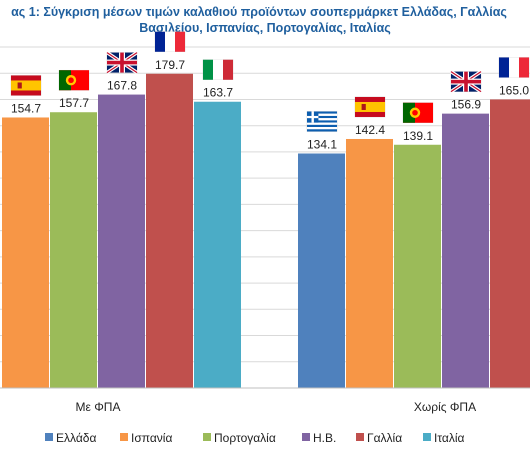  Describe the element at coordinates (151, 438) in the screenshot. I see `legend-label: Ισπανία` at that location.